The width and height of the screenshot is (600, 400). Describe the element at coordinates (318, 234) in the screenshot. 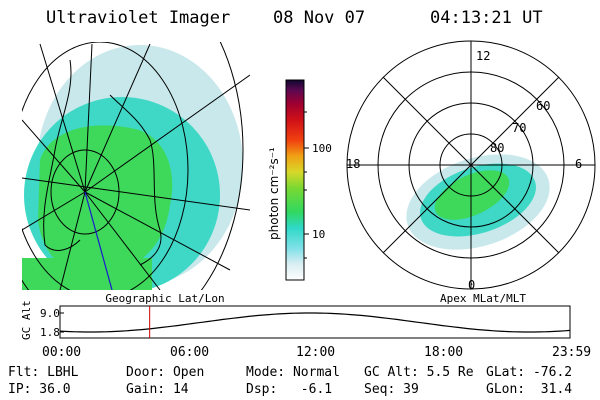

I see `colorbar-tick-10: 10` at that location.